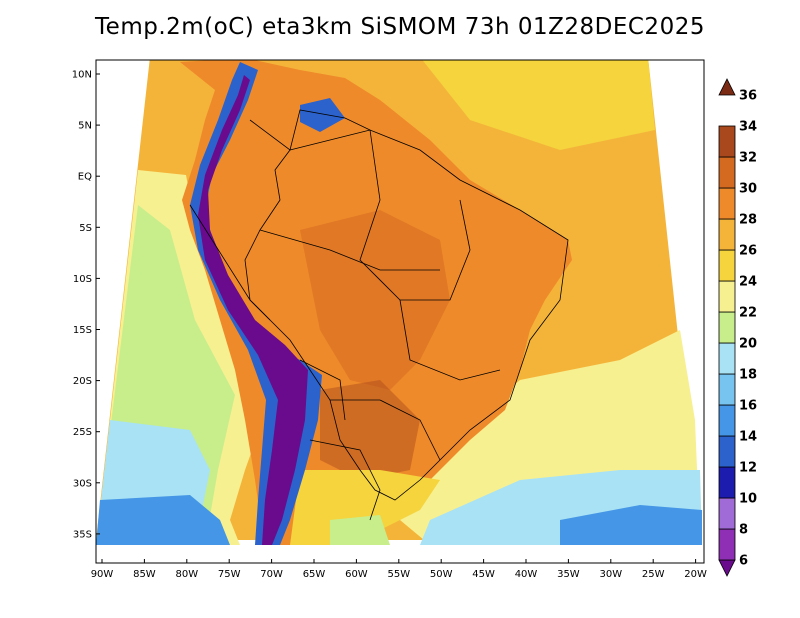  I want to click on andes-inner-core, so click(253, 310).